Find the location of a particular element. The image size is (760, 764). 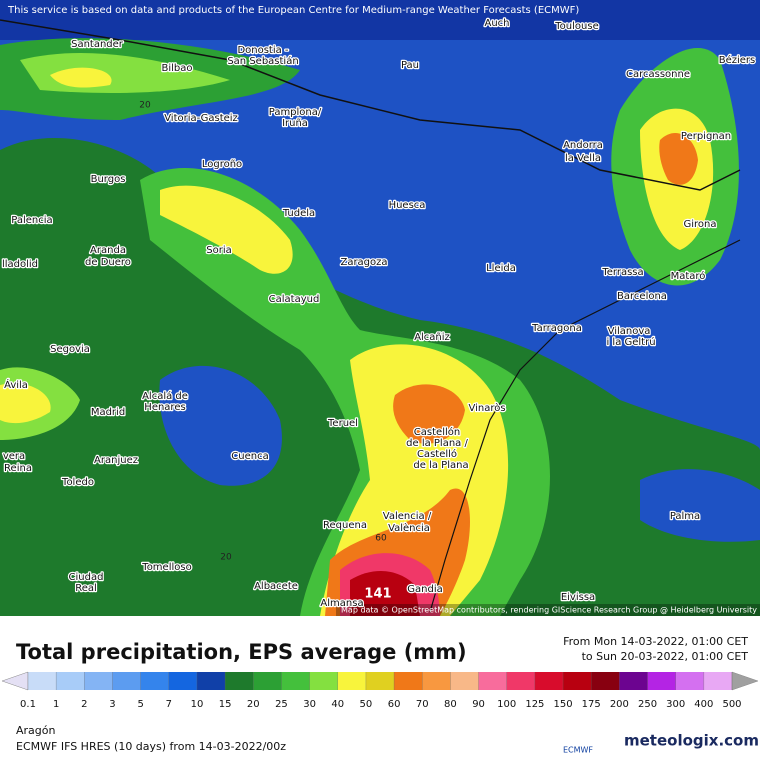

city-label: Pamplona/ is located at coordinates (295, 112).